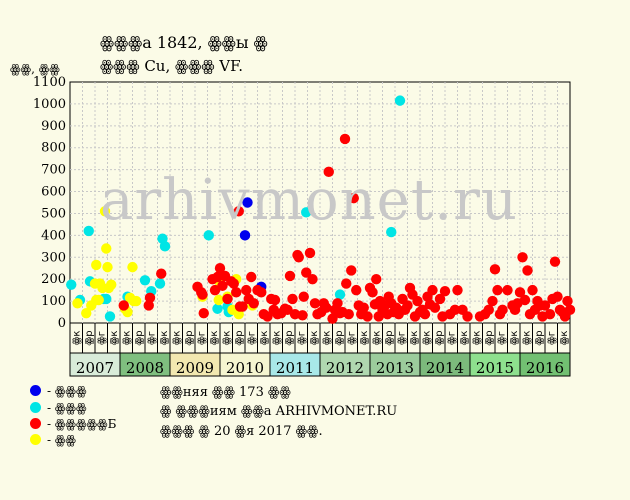 This screenshot has width=630, height=500. I want to click on legend-item-2: - ꙮꙮꙮ, so click(58, 408).